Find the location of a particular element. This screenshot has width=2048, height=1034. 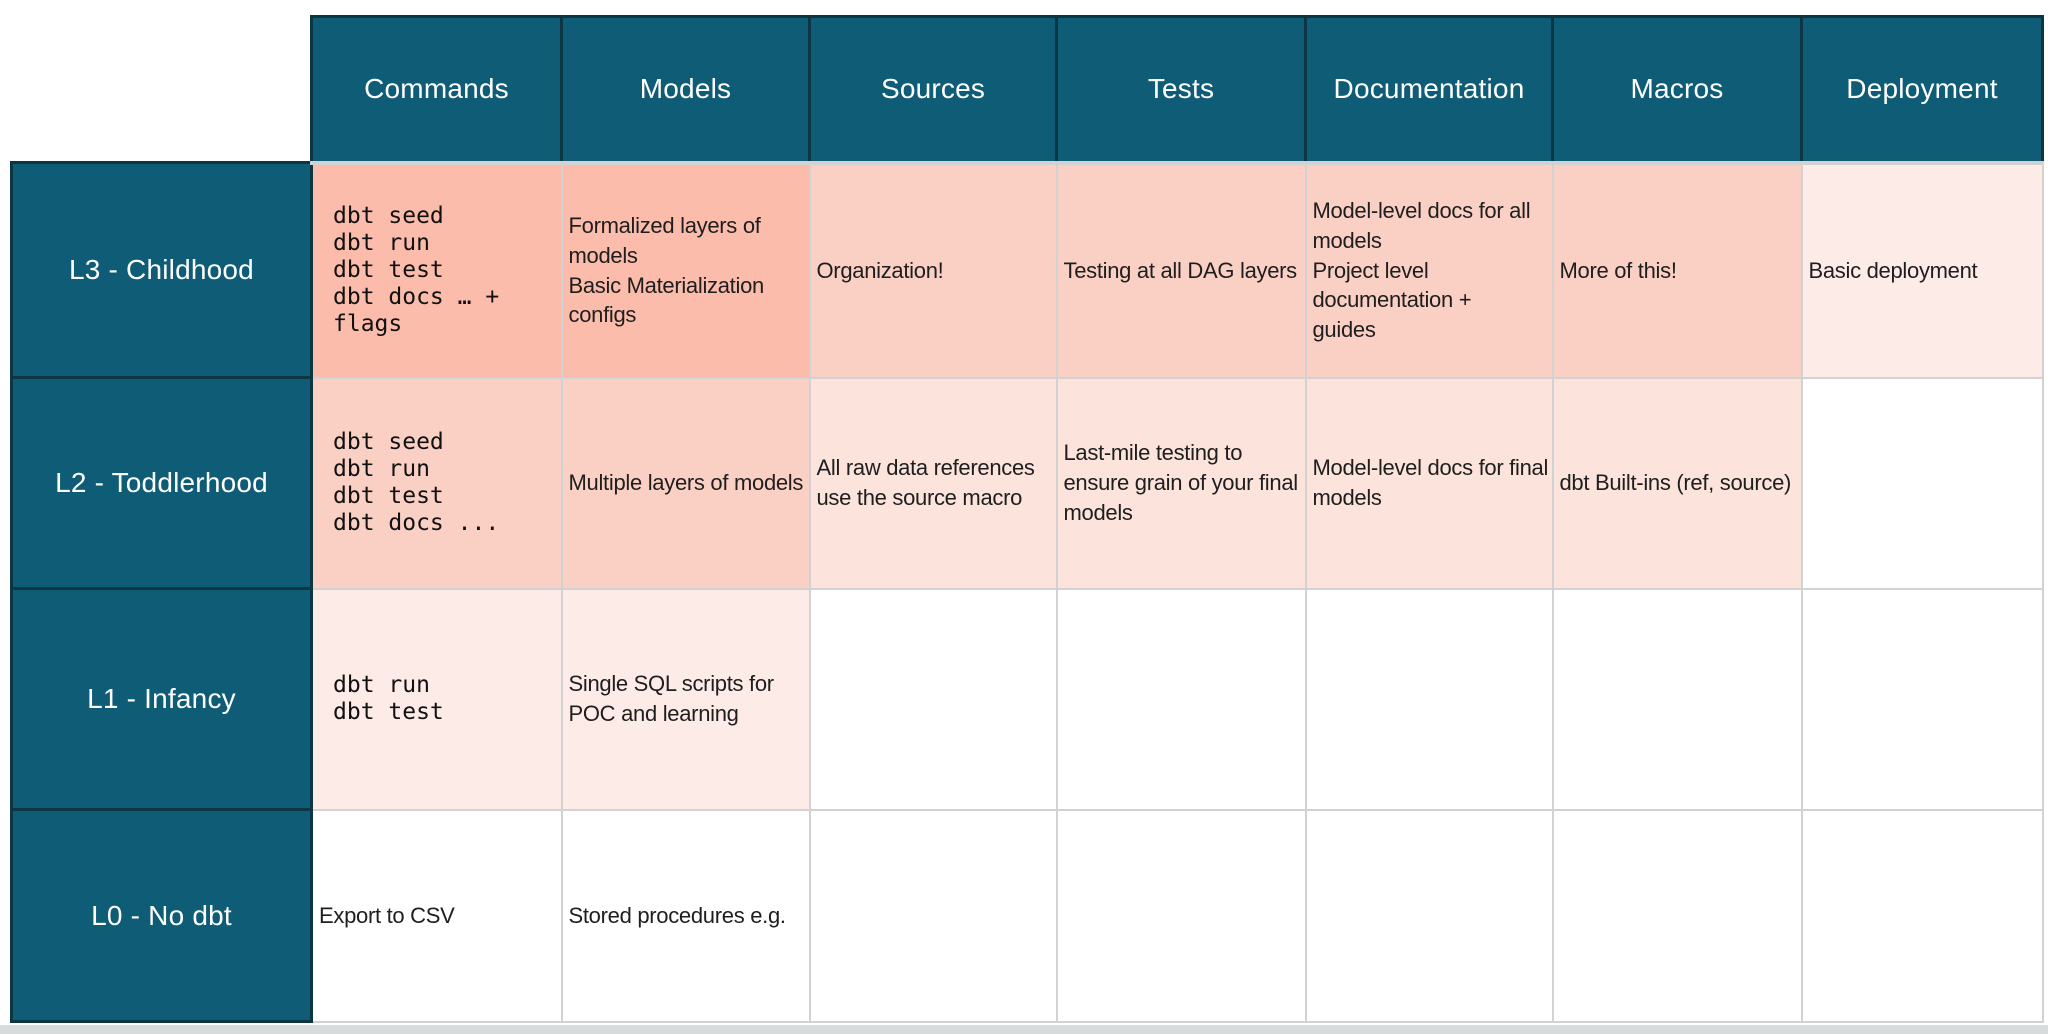

column-header-documentation: Documentation is located at coordinates (1429, 89).